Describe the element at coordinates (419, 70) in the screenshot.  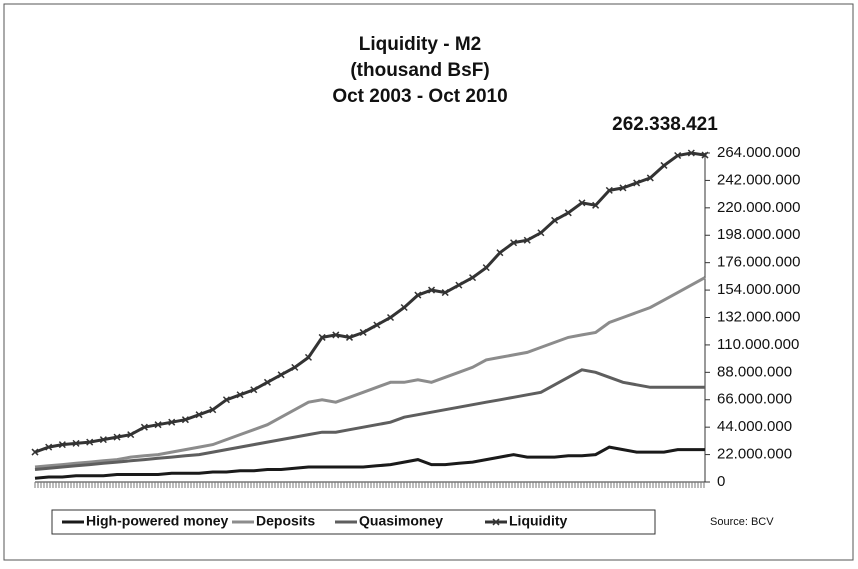
I see `chart-subtitle: (thousand BsF)` at that location.